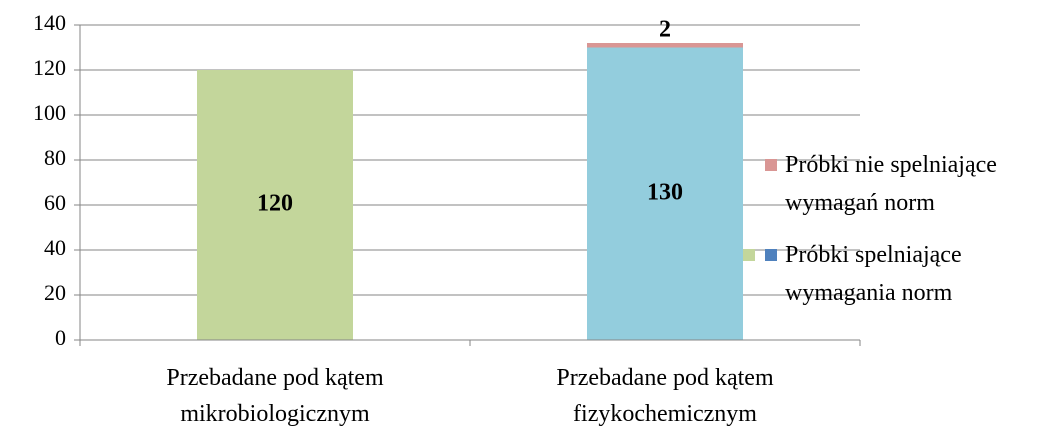 Image resolution: width=1051 pixels, height=430 pixels. Describe the element at coordinates (275, 396) in the screenshot. I see `x-tick-label: Przebadane pod kątem mikrobiologicznym` at that location.